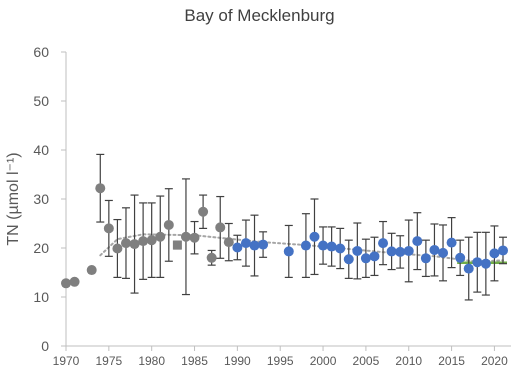 Image resolution: width=519 pixels, height=387 pixels. Describe the element at coordinates (41, 101) in the screenshot. I see `y-tick-label: 50` at that location.